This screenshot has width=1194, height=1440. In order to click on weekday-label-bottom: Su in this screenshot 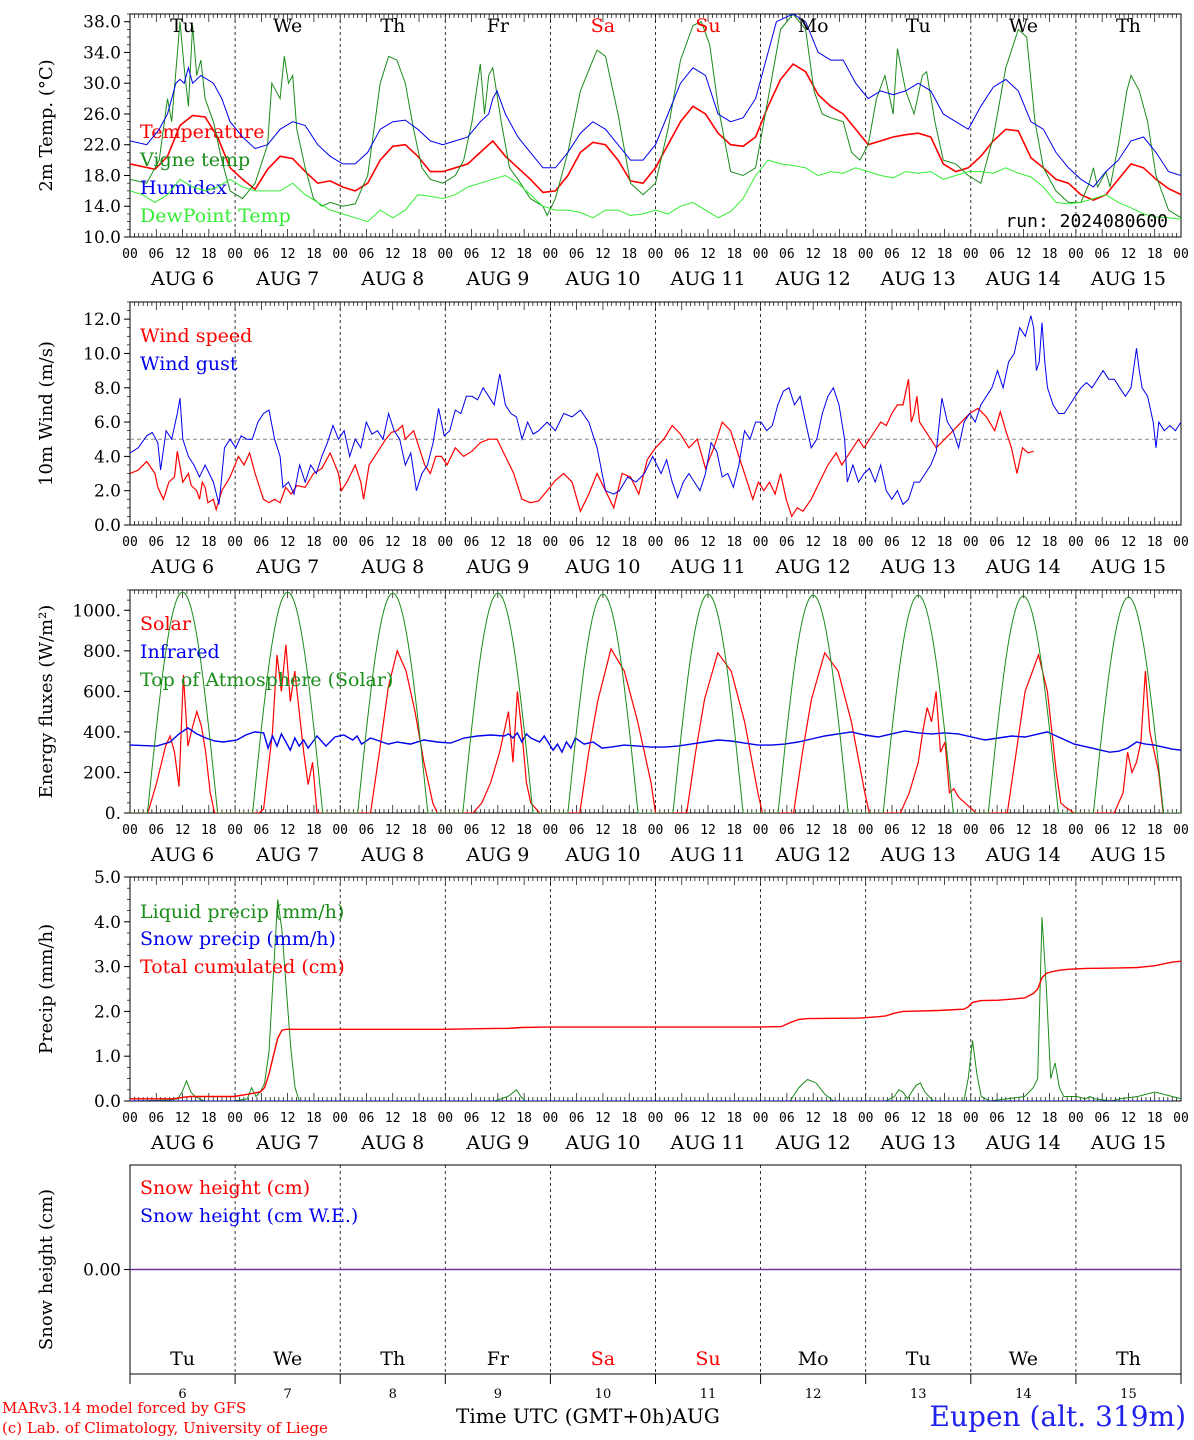, I will do `click(707, 1359)`.